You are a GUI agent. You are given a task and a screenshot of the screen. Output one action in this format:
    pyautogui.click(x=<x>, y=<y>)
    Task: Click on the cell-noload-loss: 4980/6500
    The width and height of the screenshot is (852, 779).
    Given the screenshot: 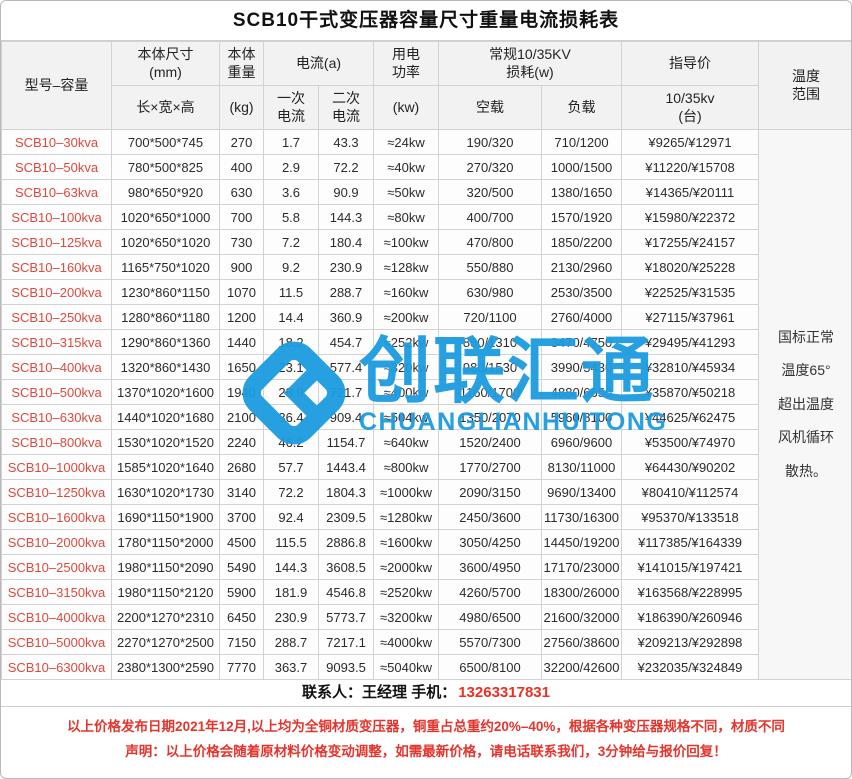 What is the action you would take?
    pyautogui.click(x=490, y=617)
    